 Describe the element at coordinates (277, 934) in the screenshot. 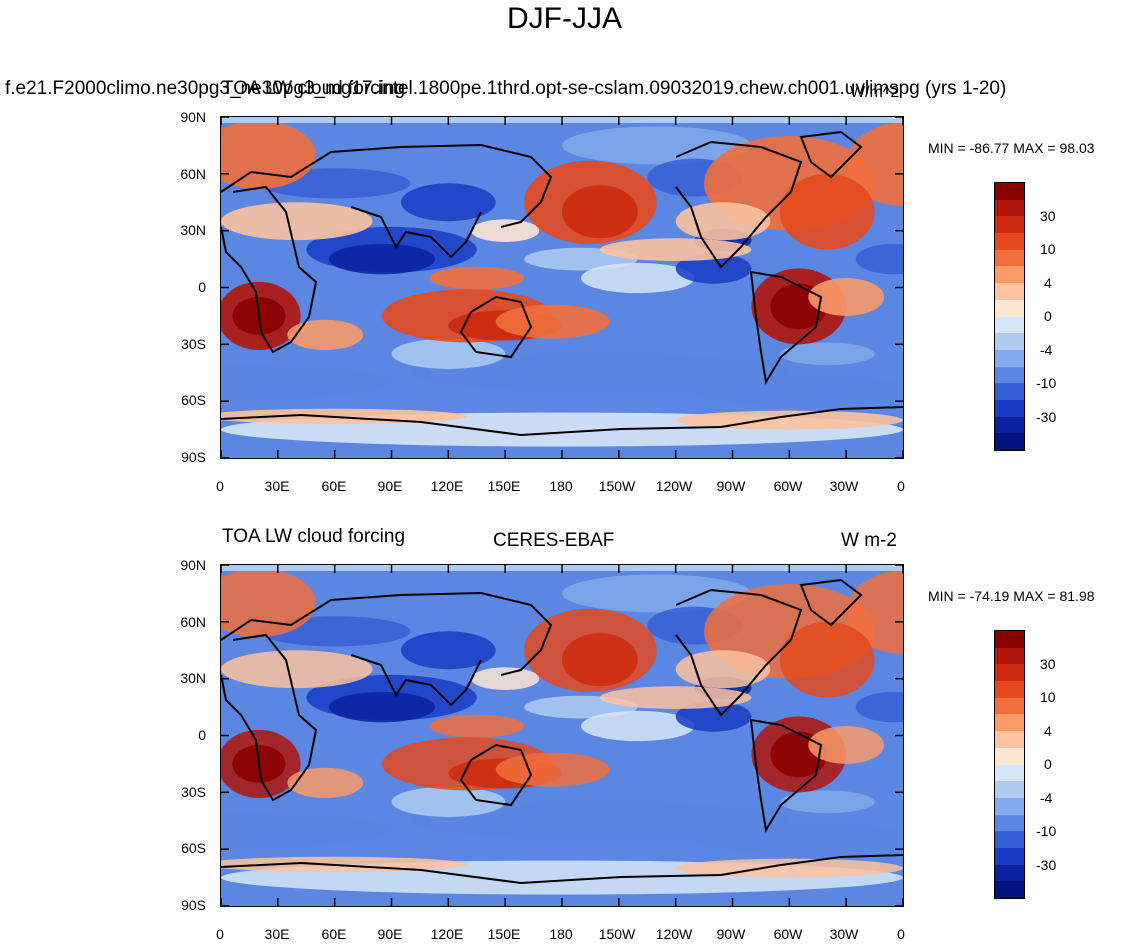

I see `p2-lon-30e: 30E` at that location.